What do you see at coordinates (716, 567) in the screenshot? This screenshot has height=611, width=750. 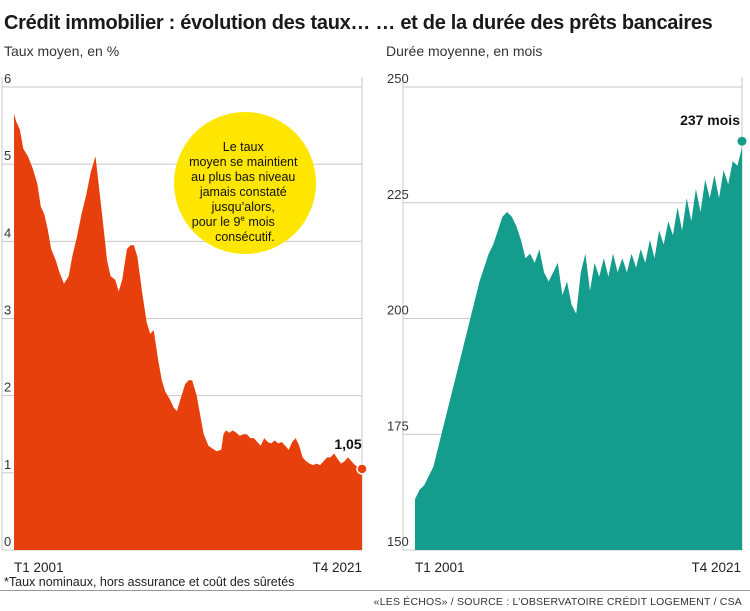 I see `right-x-end-label: T4 2021` at bounding box center [716, 567].